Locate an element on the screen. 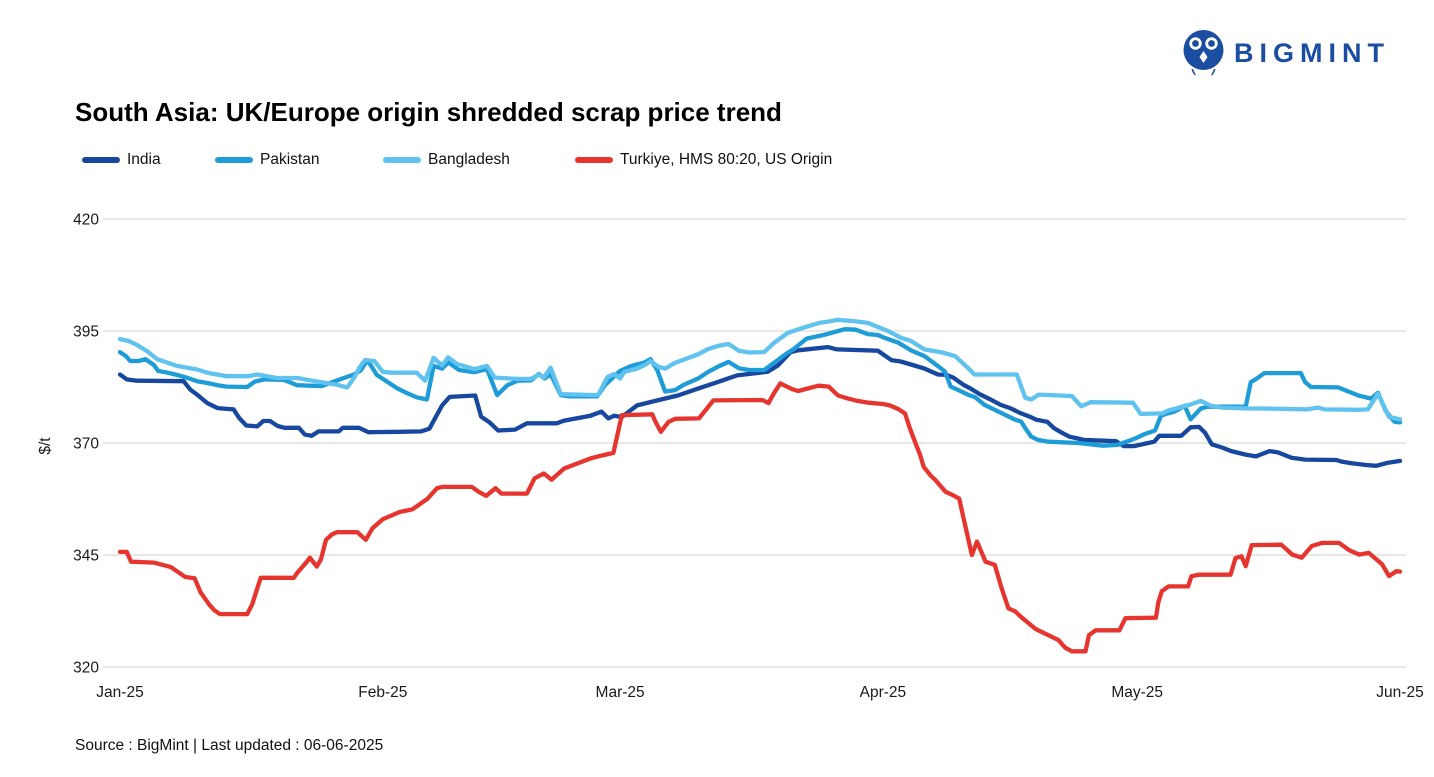 Image resolution: width=1434 pixels, height=777 pixels. legend-swatch-turkiye is located at coordinates (594, 160).